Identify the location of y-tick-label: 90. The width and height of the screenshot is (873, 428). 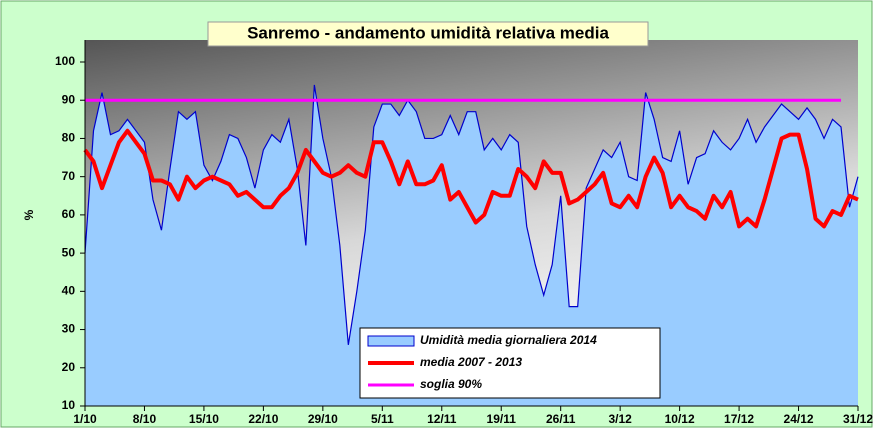
(69, 99).